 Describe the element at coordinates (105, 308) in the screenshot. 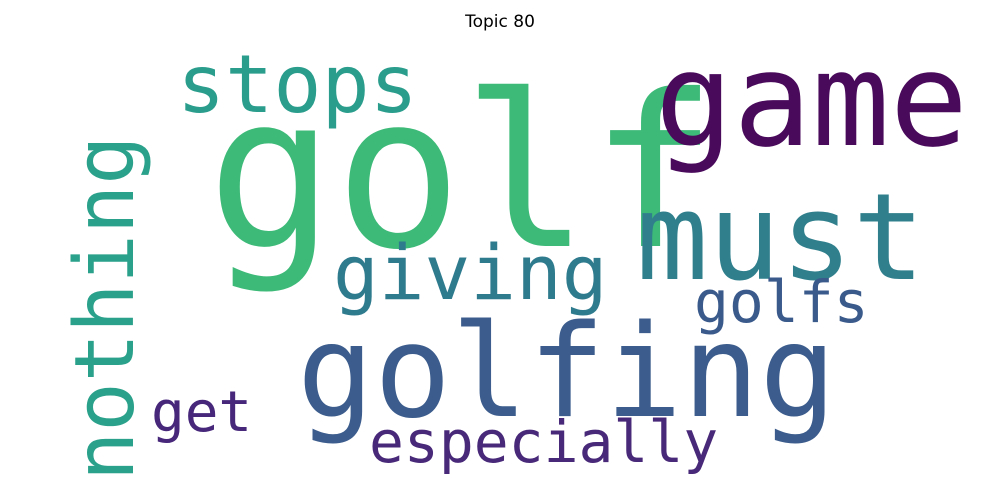

I see `word-nothing: nothing` at that location.